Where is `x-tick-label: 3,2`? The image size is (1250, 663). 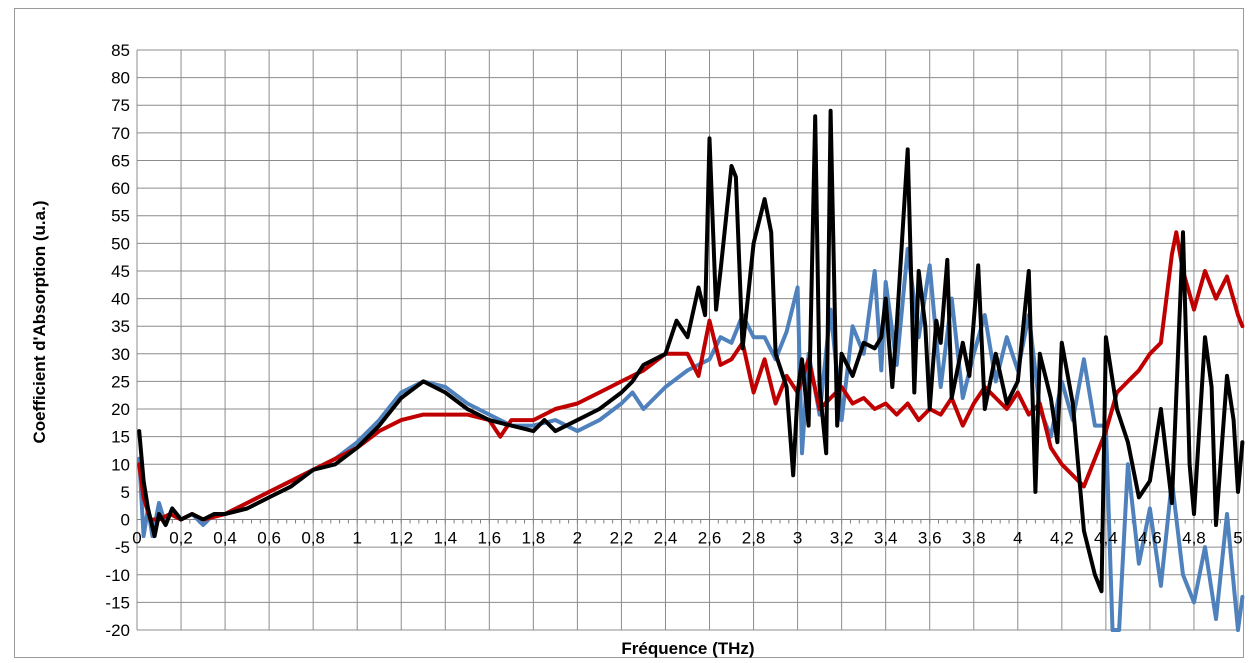
x-tick-label: 3,2 is located at coordinates (842, 538).